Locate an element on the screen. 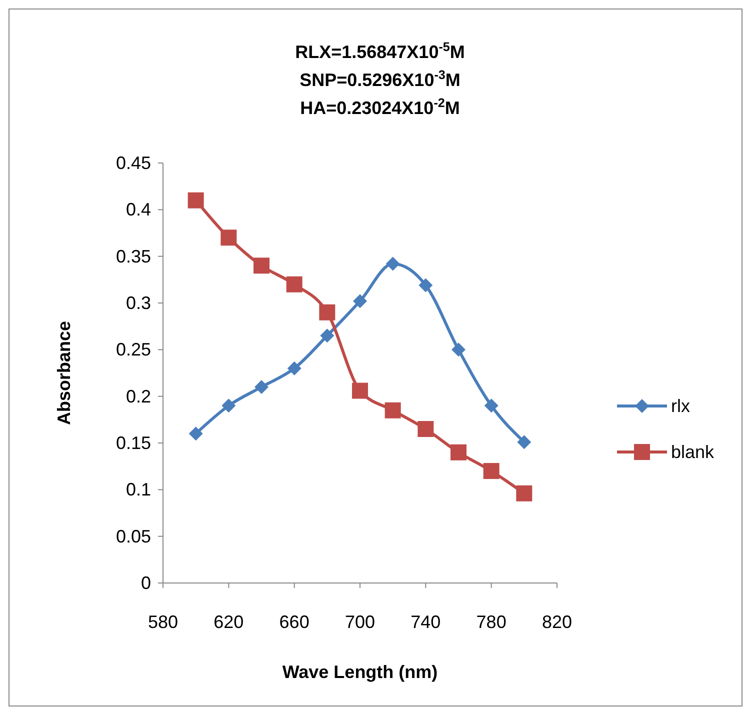 The height and width of the screenshot is (715, 751). y-tick-label: 0.25 is located at coordinates (133, 350).